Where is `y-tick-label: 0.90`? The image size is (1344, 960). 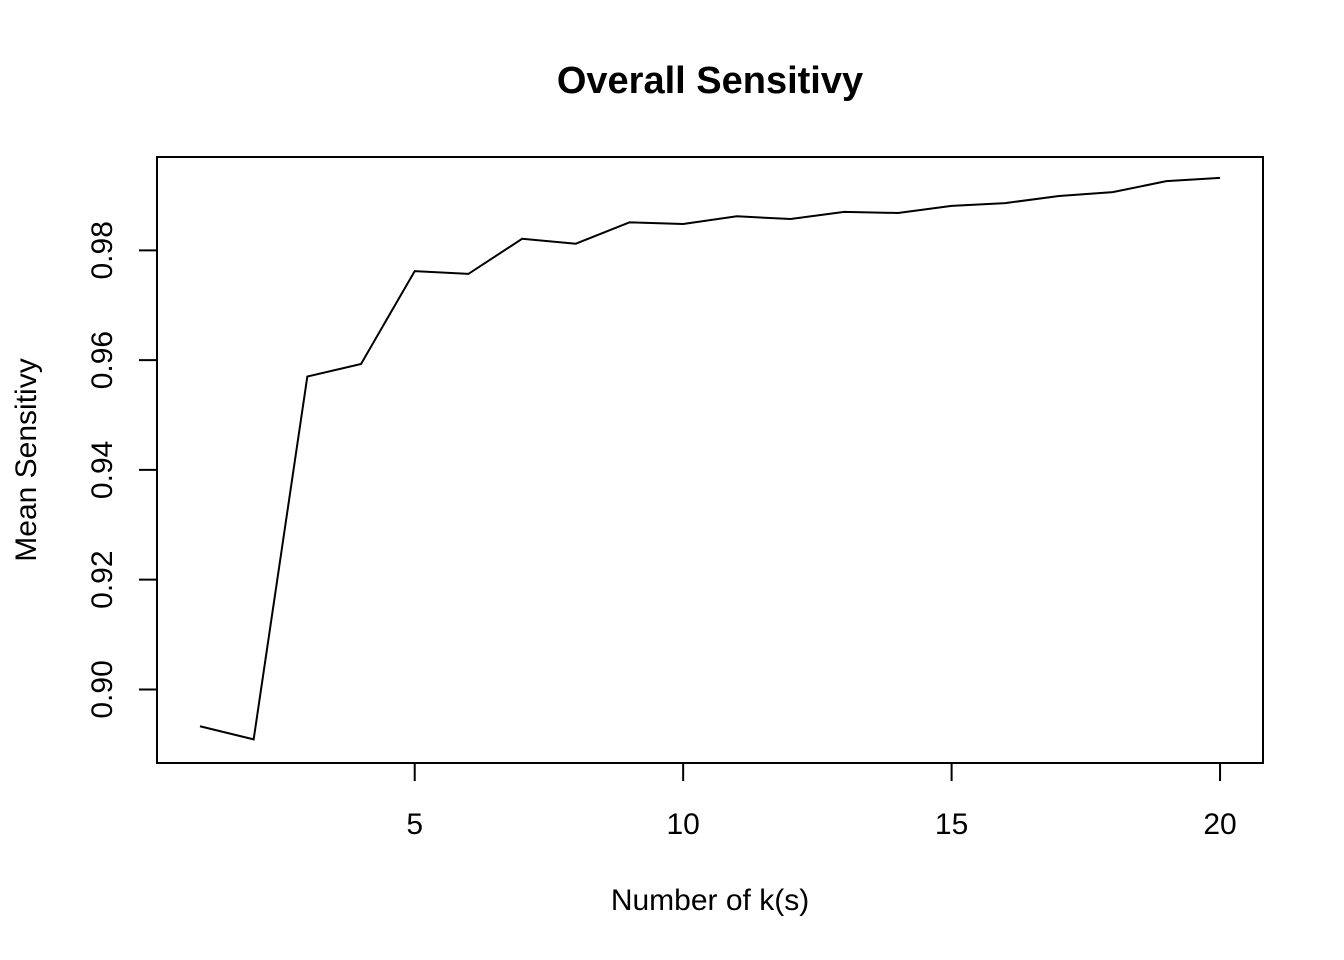 y-tick-label: 0.90 is located at coordinates (102, 689).